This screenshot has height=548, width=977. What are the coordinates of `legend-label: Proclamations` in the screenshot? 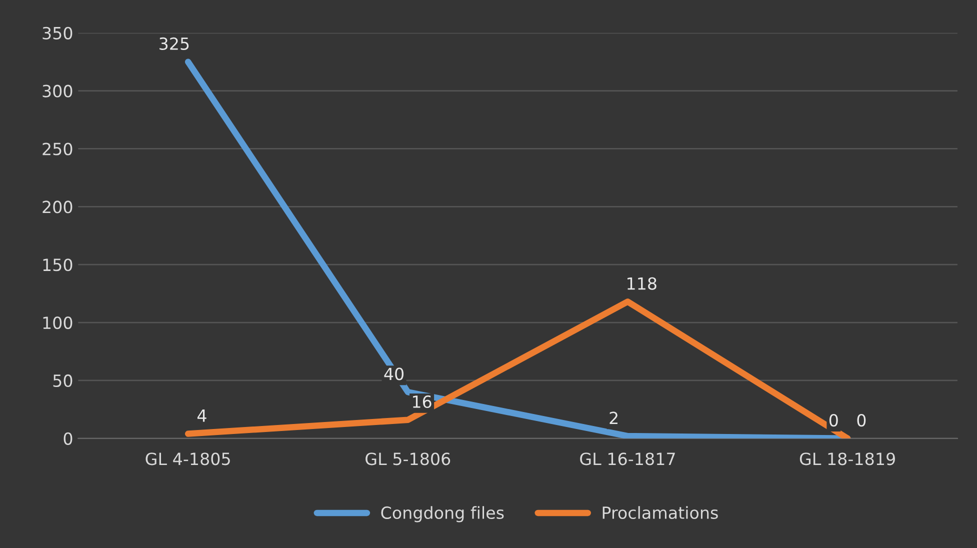 It's located at (660, 513).